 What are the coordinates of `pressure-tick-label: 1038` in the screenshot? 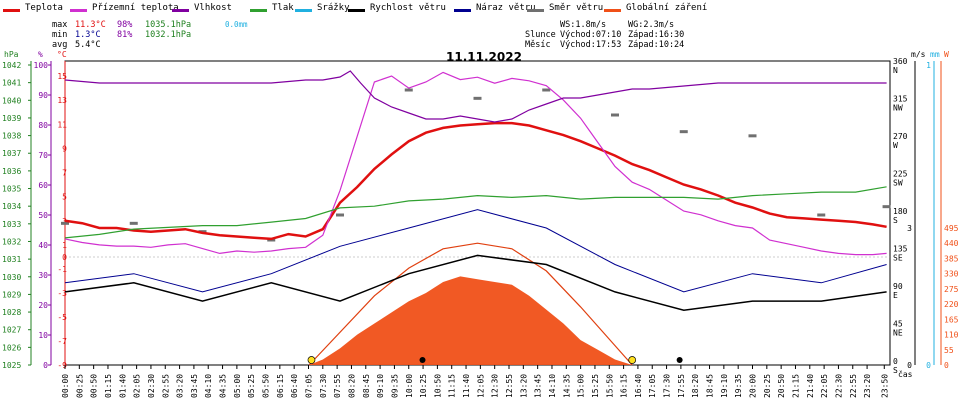 It's located at (11, 136).